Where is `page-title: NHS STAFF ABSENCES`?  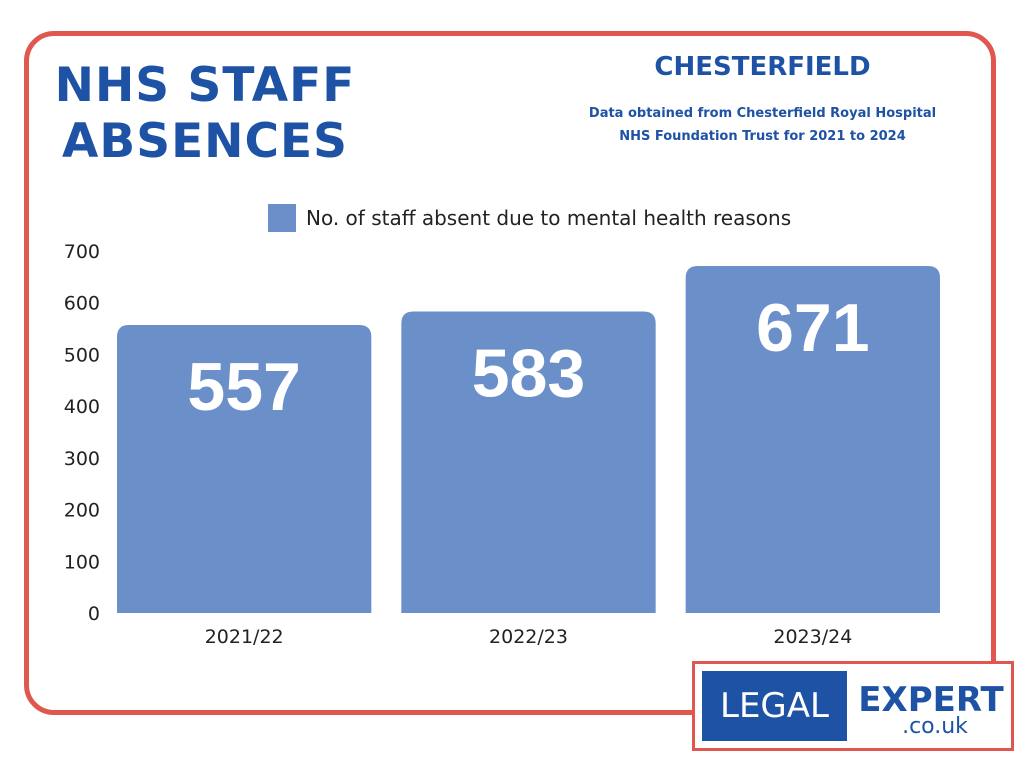 page-title: NHS STAFF ABSENCES is located at coordinates (205, 114).